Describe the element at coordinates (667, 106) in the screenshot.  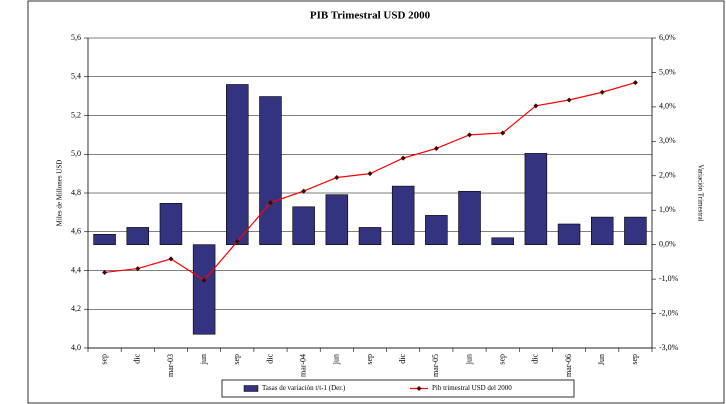
I see `y2-tick-label: 4,0%` at that location.